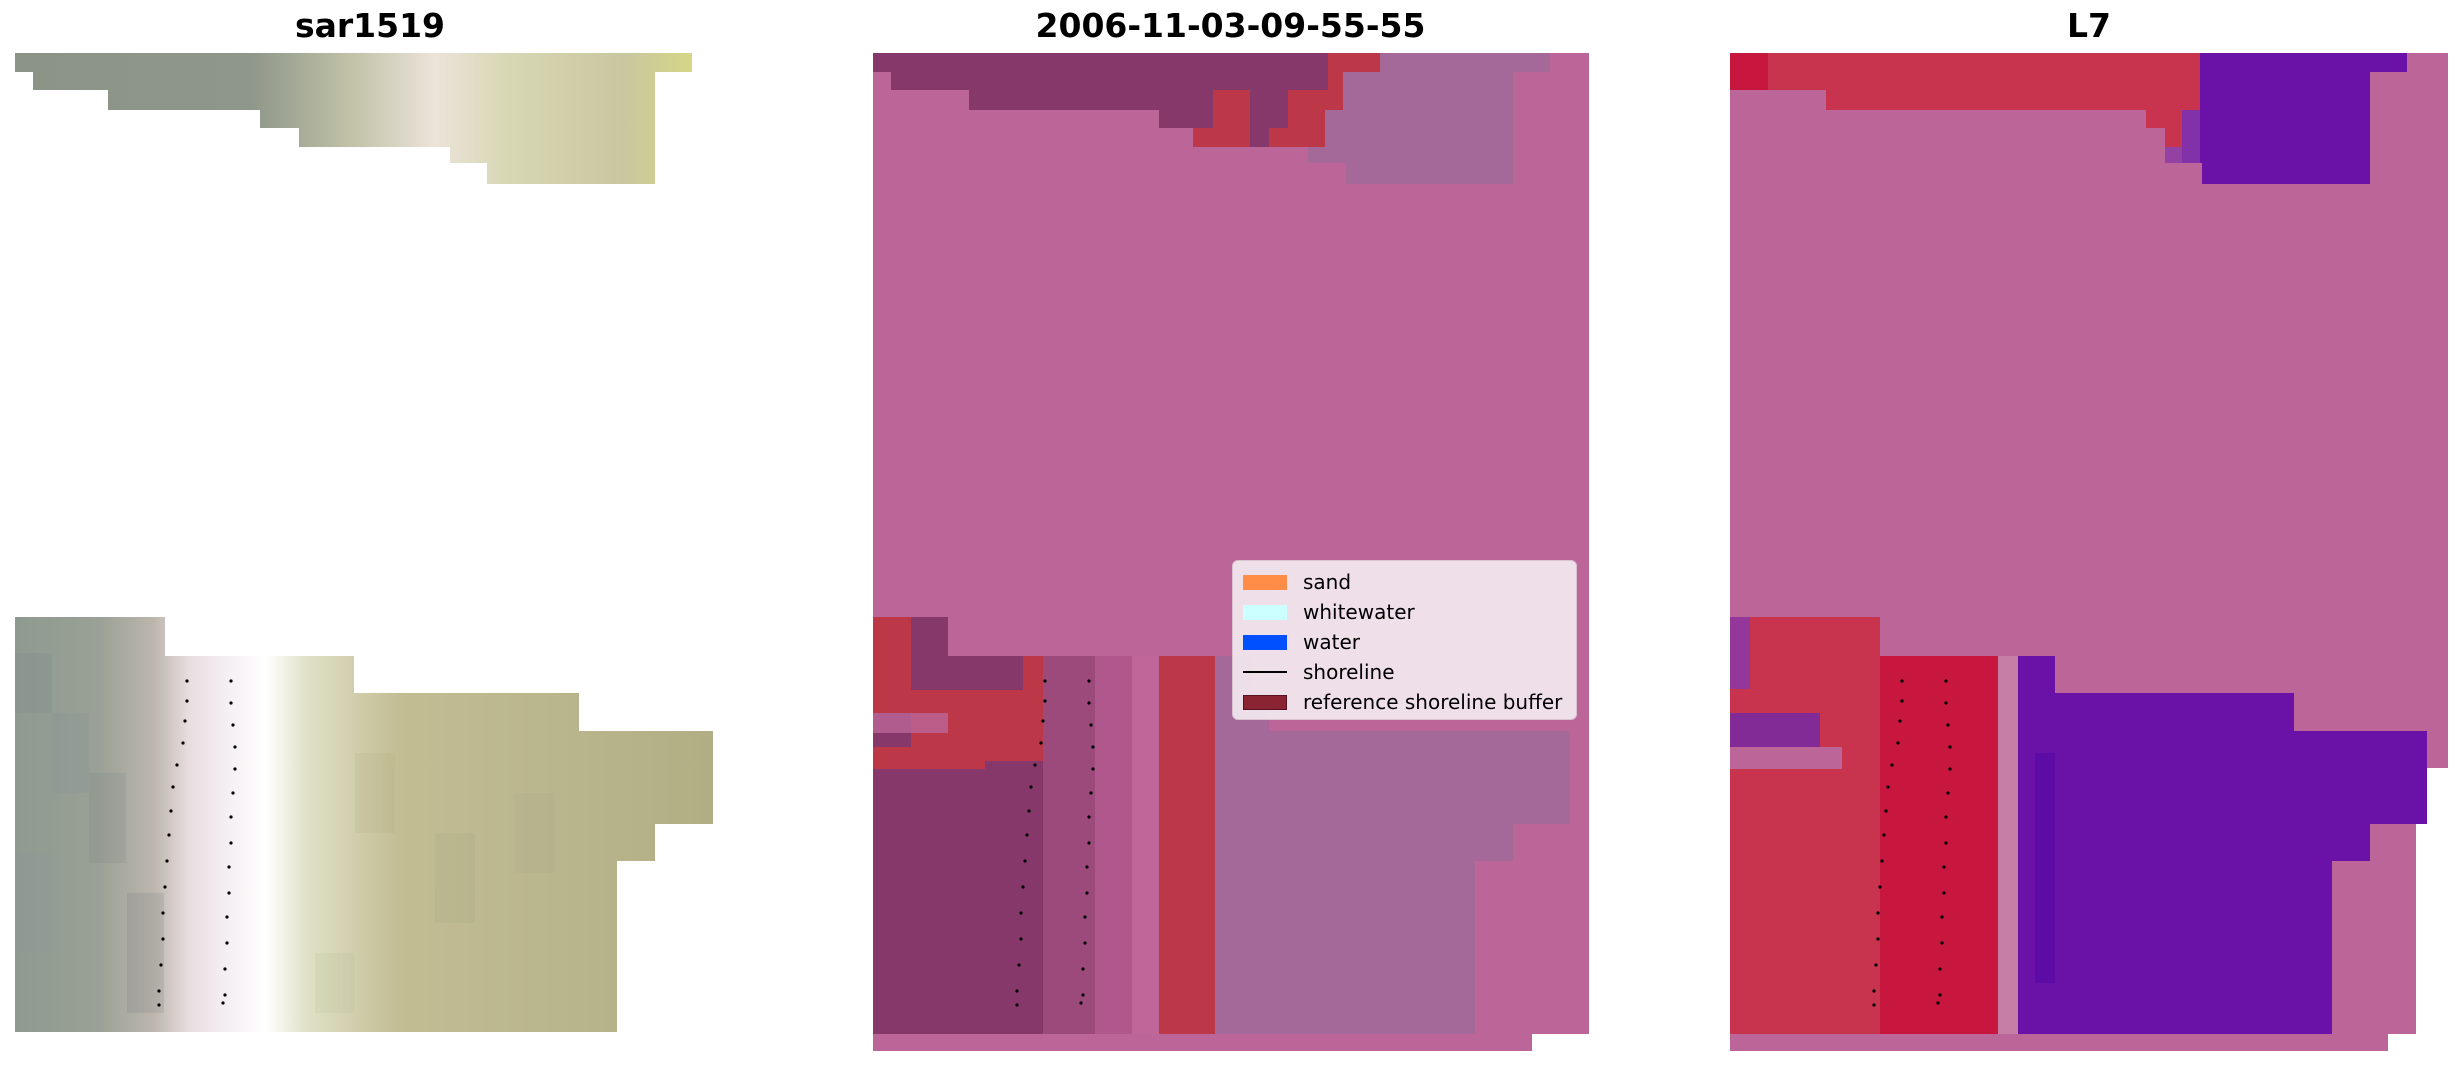 The image size is (2460, 1065). I want to click on lower-purple-region, so click(2222, 845).